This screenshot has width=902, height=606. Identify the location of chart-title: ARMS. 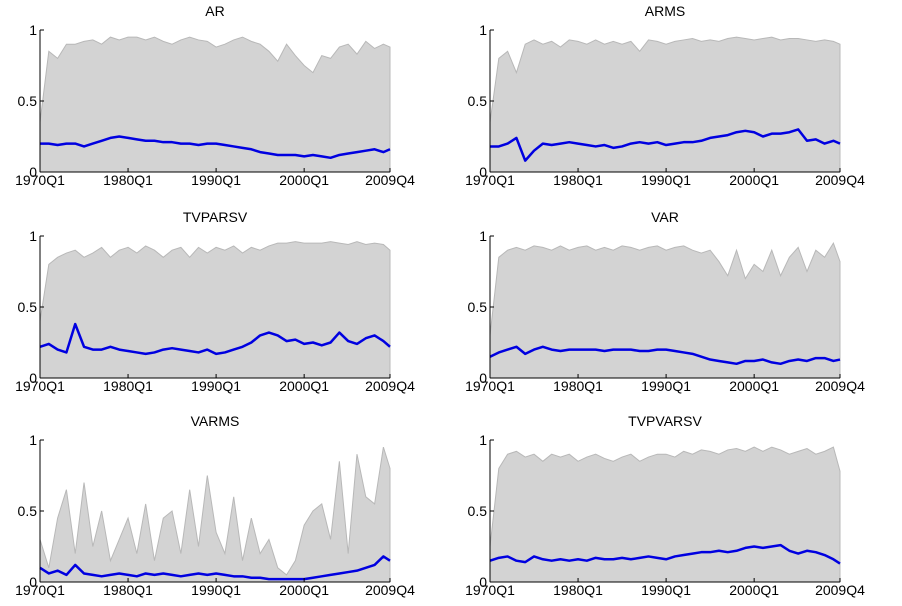
(665, 11).